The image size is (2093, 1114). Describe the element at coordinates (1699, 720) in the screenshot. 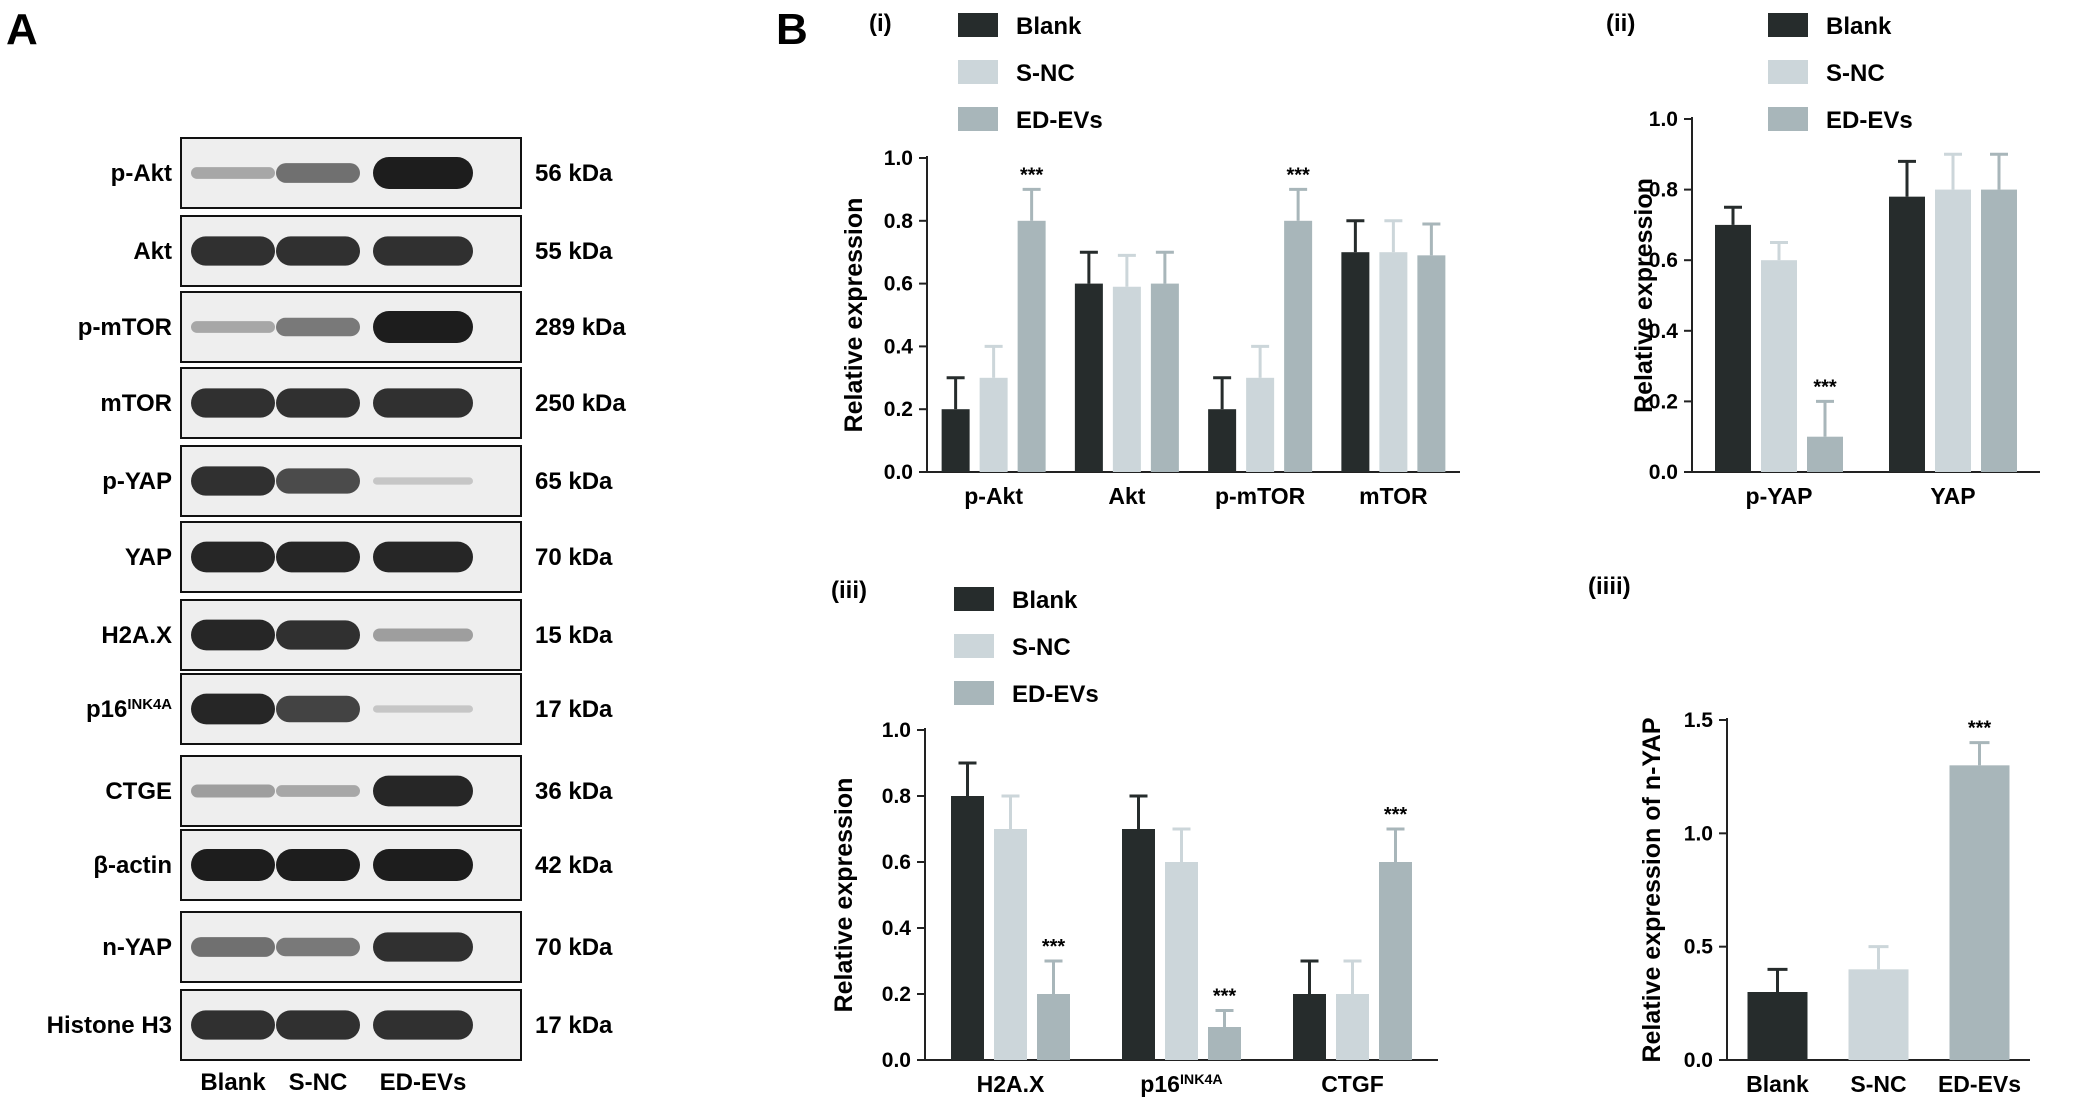

I see `y-tick-label: 1.5` at that location.